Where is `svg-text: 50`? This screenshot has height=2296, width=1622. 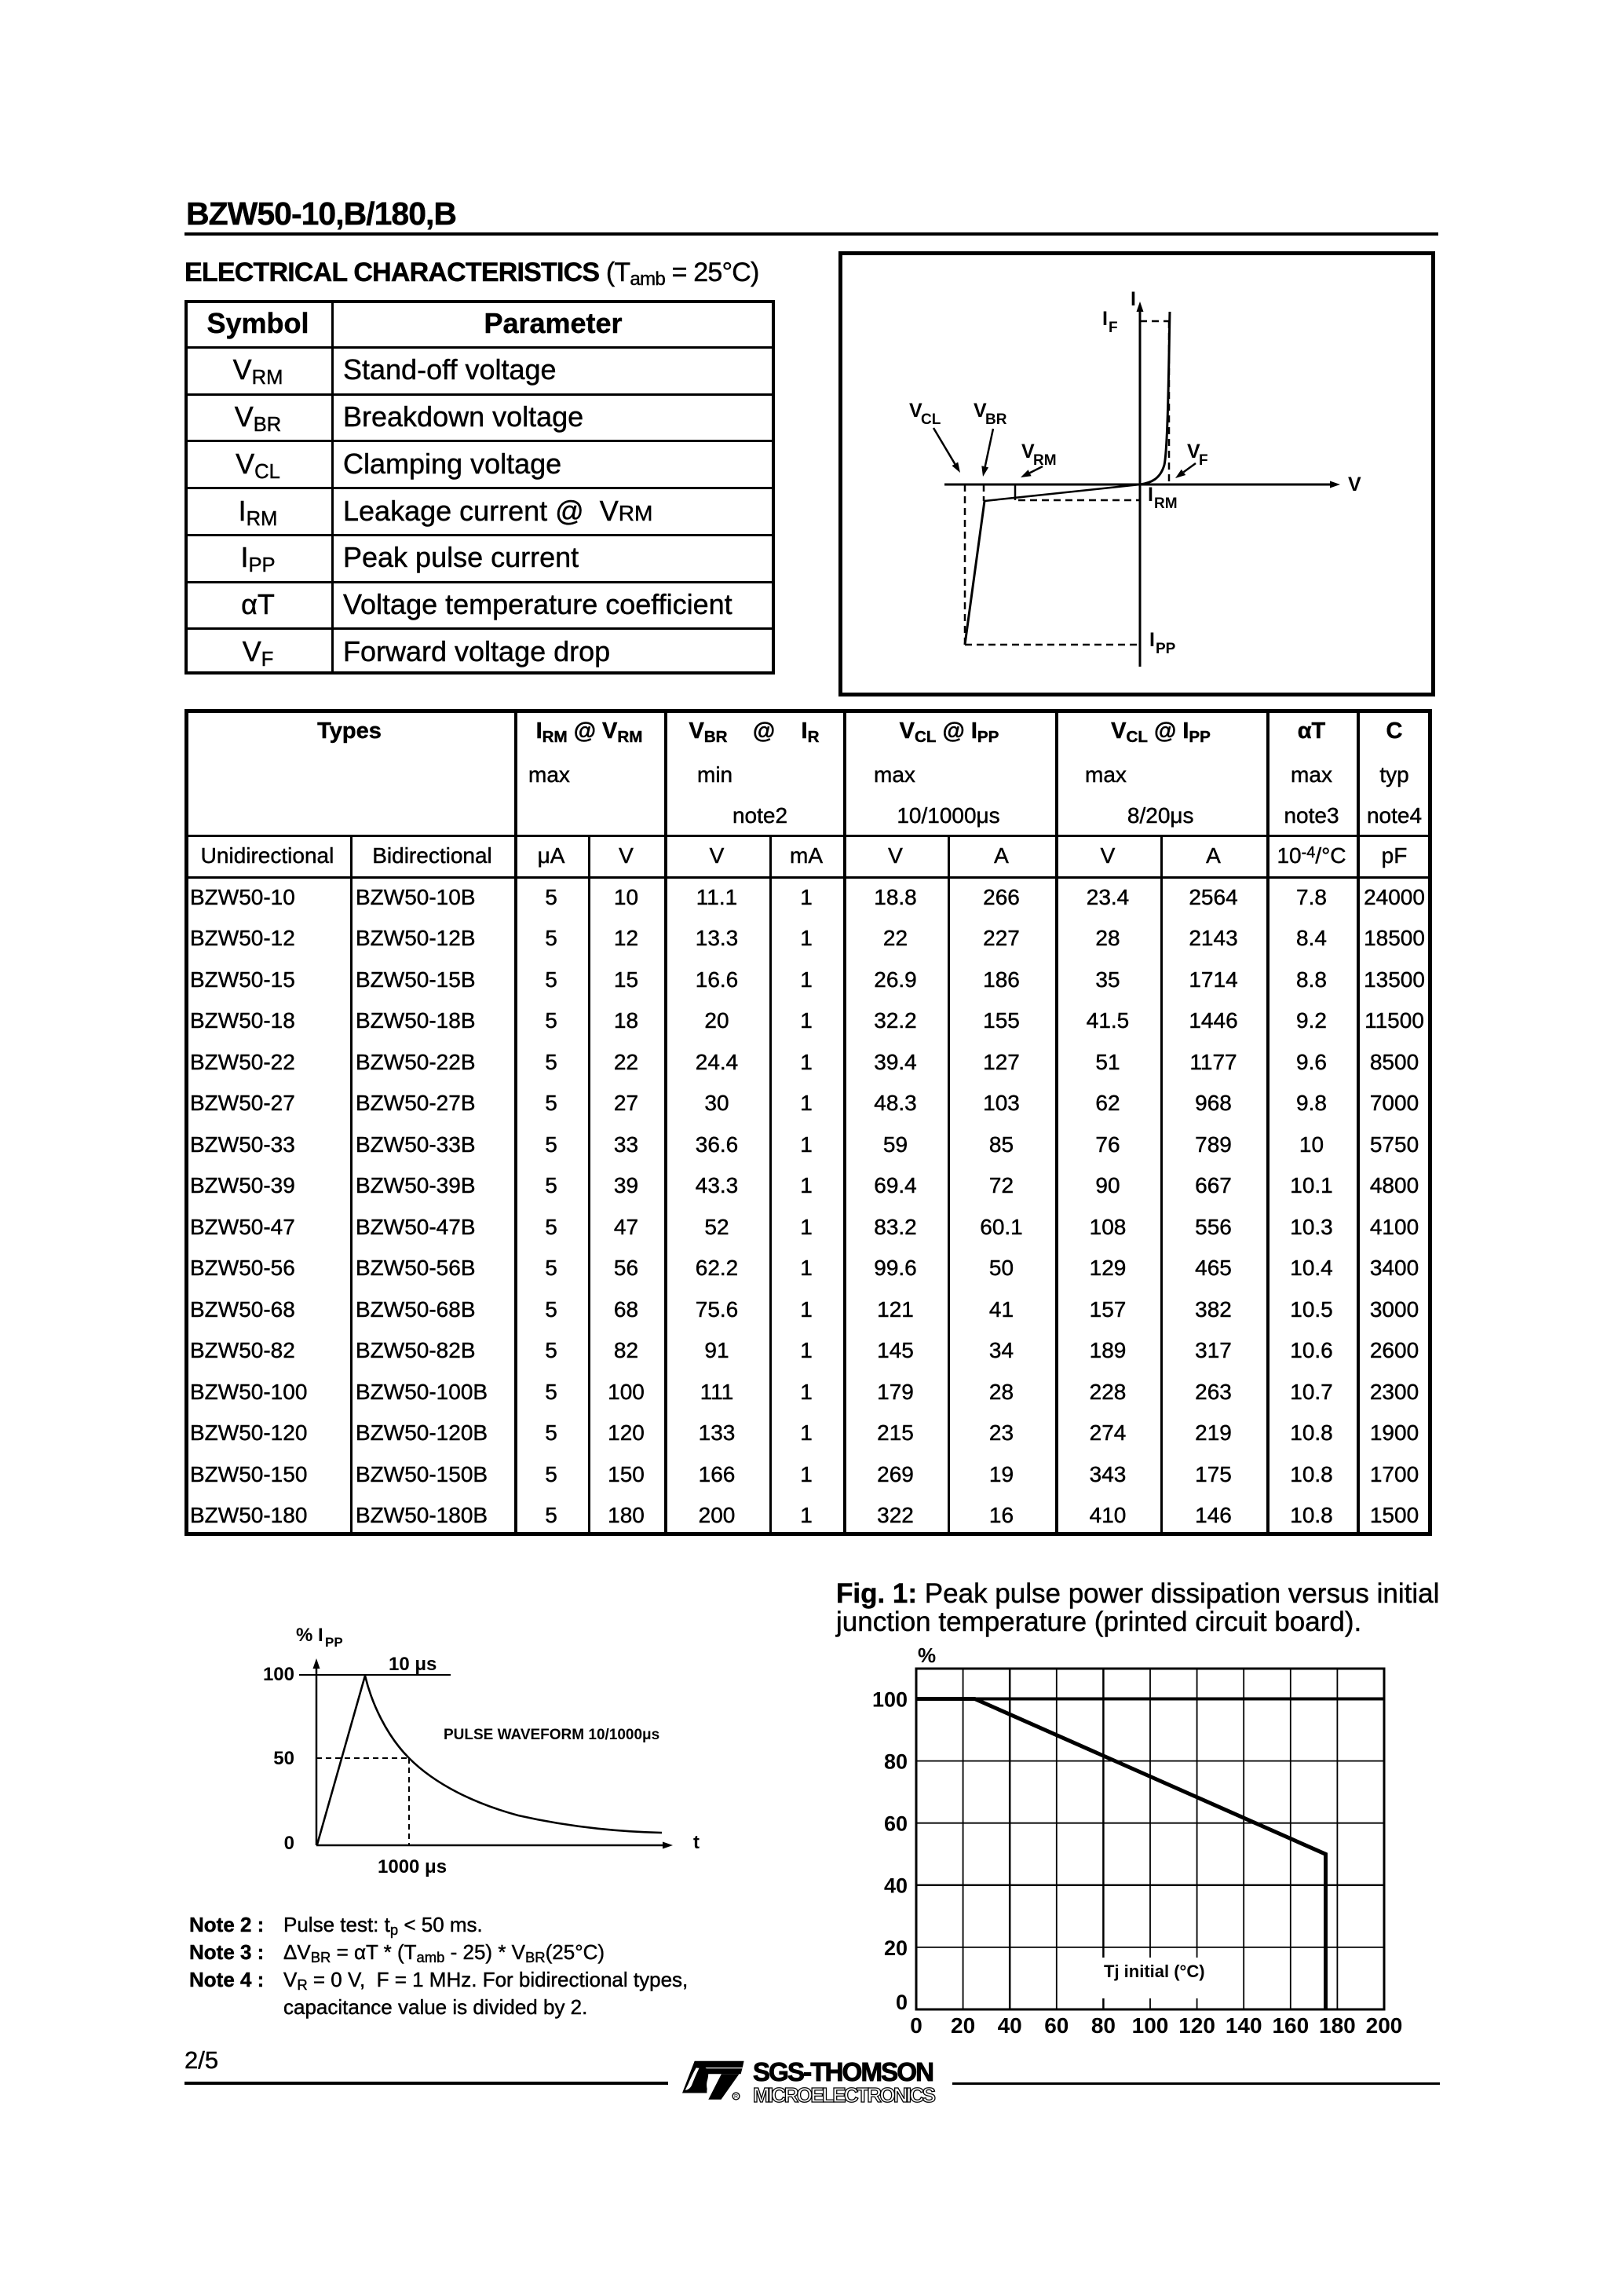 svg-text: 50 is located at coordinates (283, 1759).